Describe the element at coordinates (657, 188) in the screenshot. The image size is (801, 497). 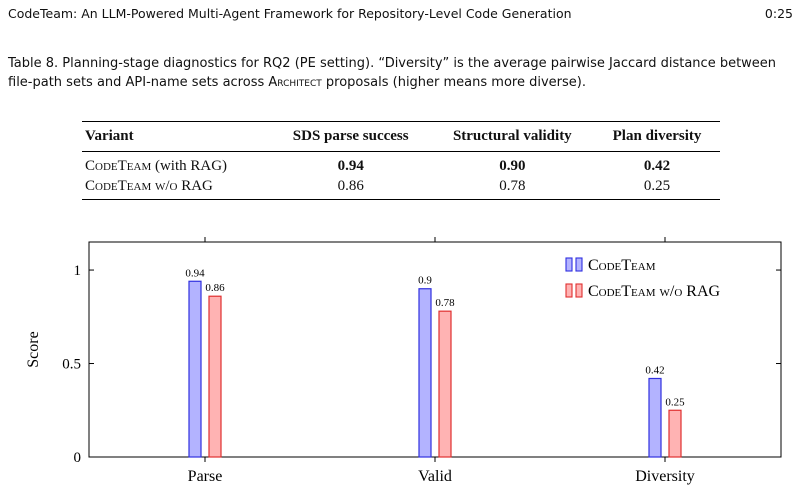
I see `value-cell: 0.25` at that location.